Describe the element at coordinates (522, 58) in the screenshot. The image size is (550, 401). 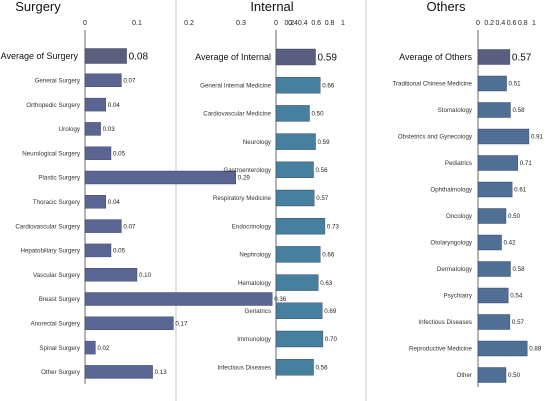
I see `average-value-others-0: 0.57` at that location.